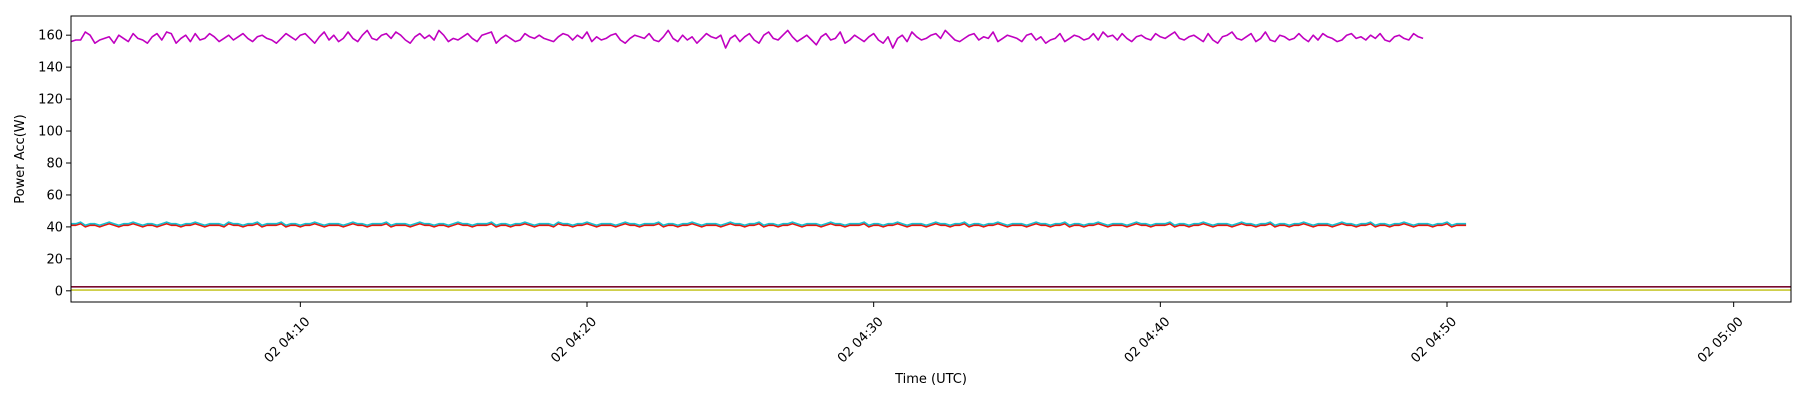  Describe the element at coordinates (50, 36) in the screenshot. I see `y-tick-label: 160` at that location.